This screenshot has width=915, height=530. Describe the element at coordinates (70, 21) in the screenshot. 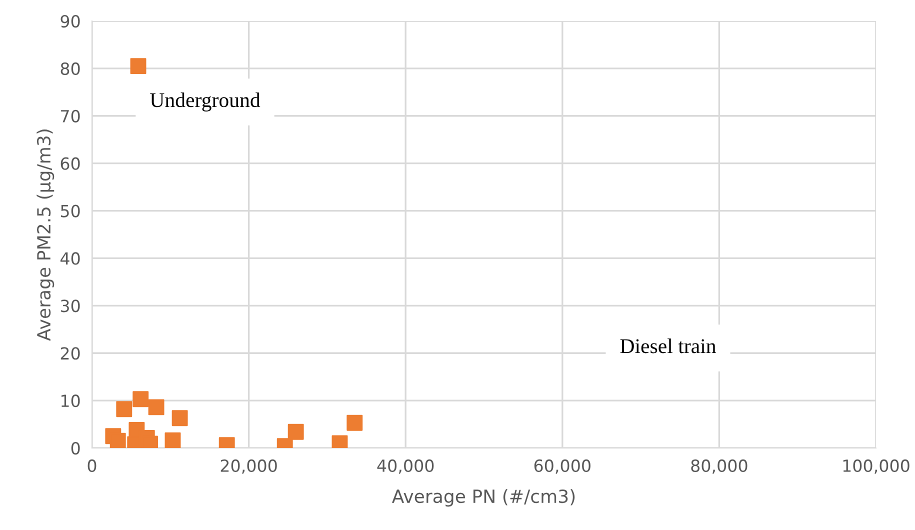

I see `y-tick-label: 90` at that location.